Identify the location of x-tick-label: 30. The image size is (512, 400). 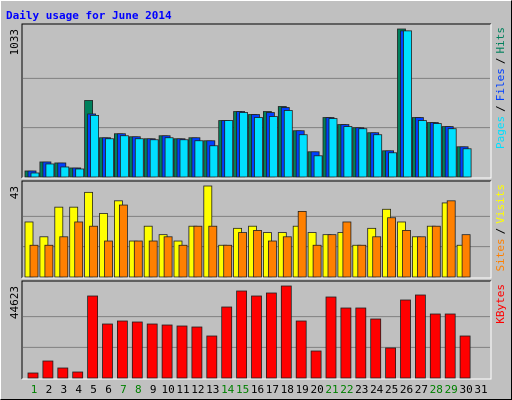
(465, 389).